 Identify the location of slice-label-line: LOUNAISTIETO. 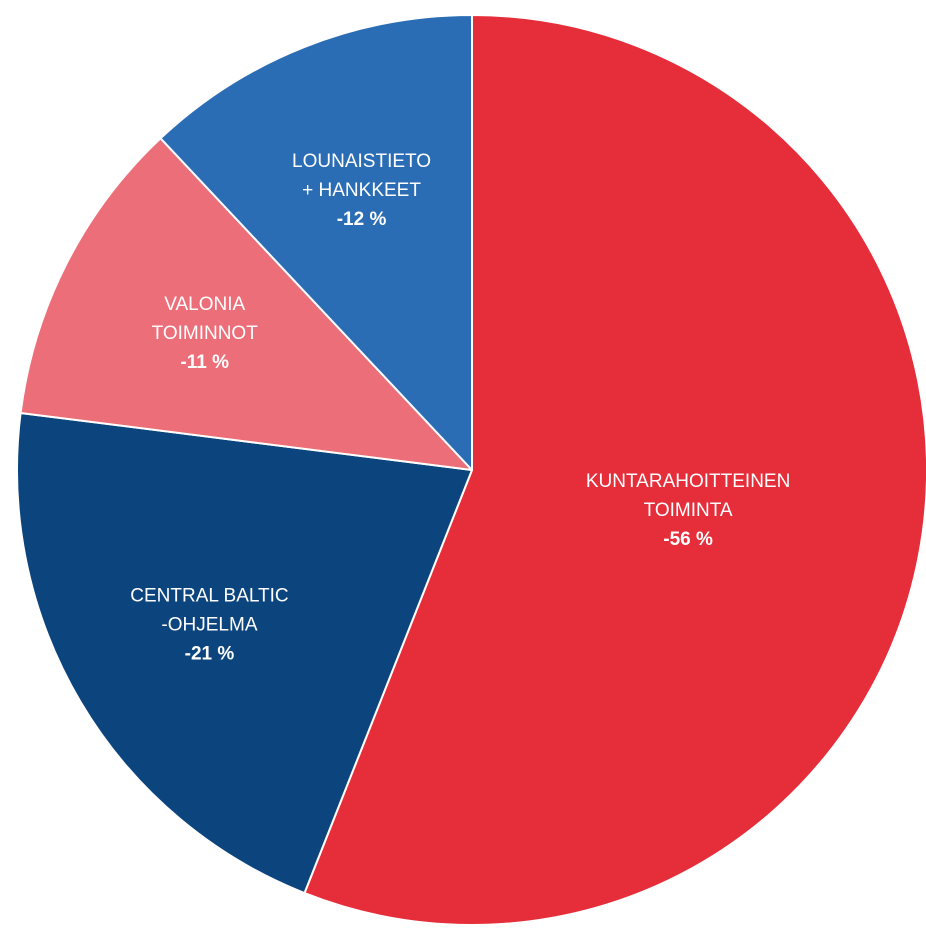
(361, 161).